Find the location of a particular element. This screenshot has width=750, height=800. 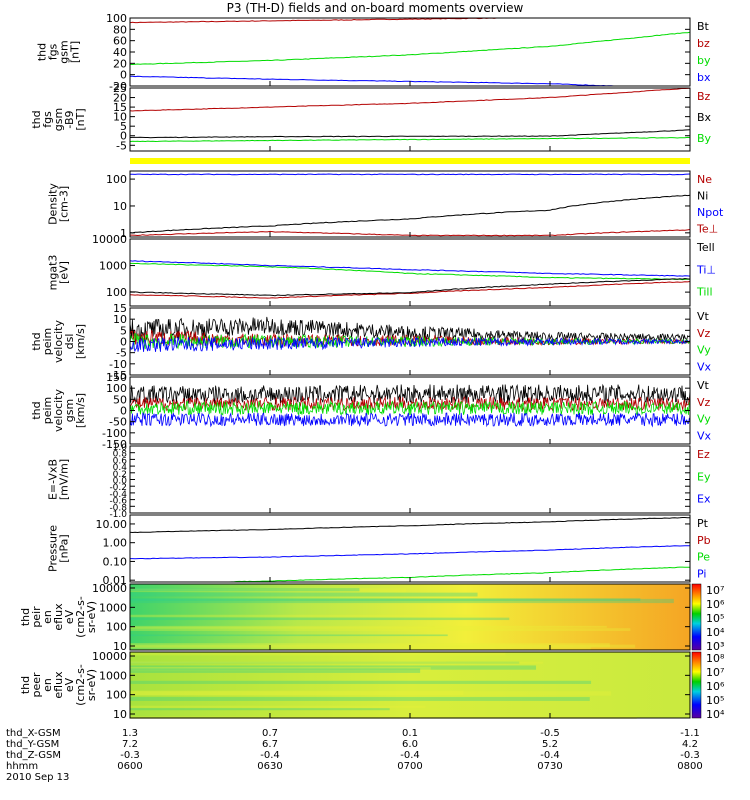

y-axis-label: Density is located at coordinates (53, 204).